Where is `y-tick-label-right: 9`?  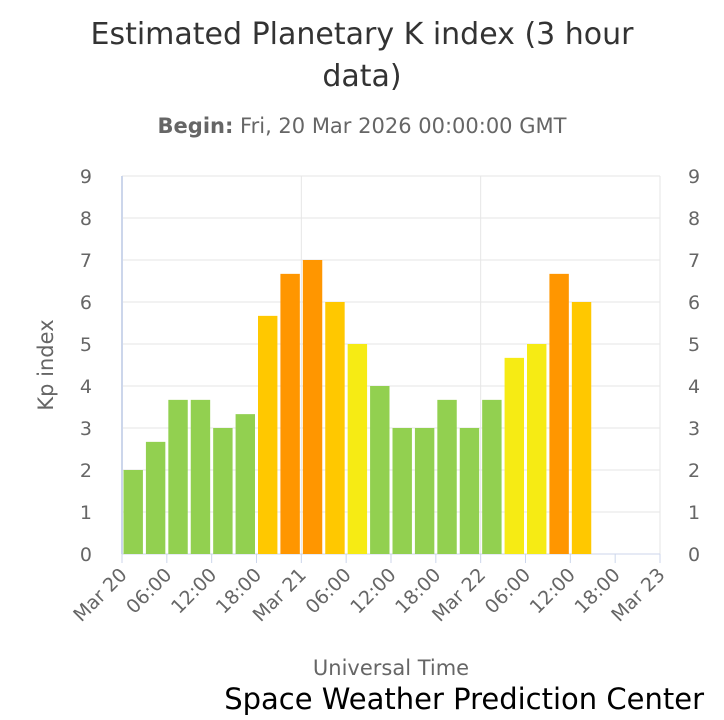 y-tick-label-right: 9 is located at coordinates (694, 177).